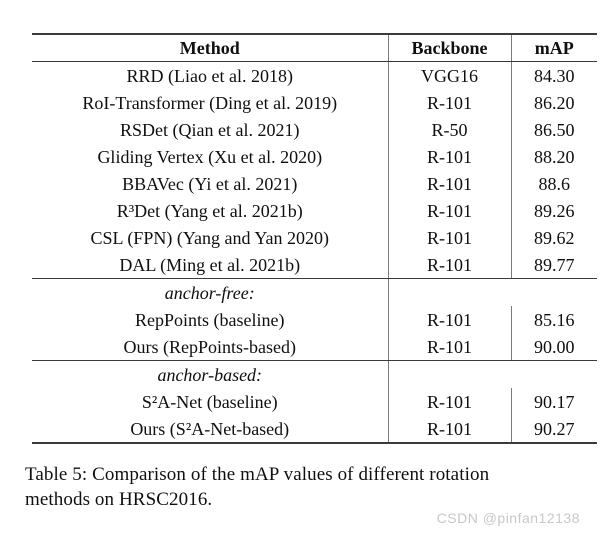  I want to click on map-cell: 88.20, so click(554, 156).